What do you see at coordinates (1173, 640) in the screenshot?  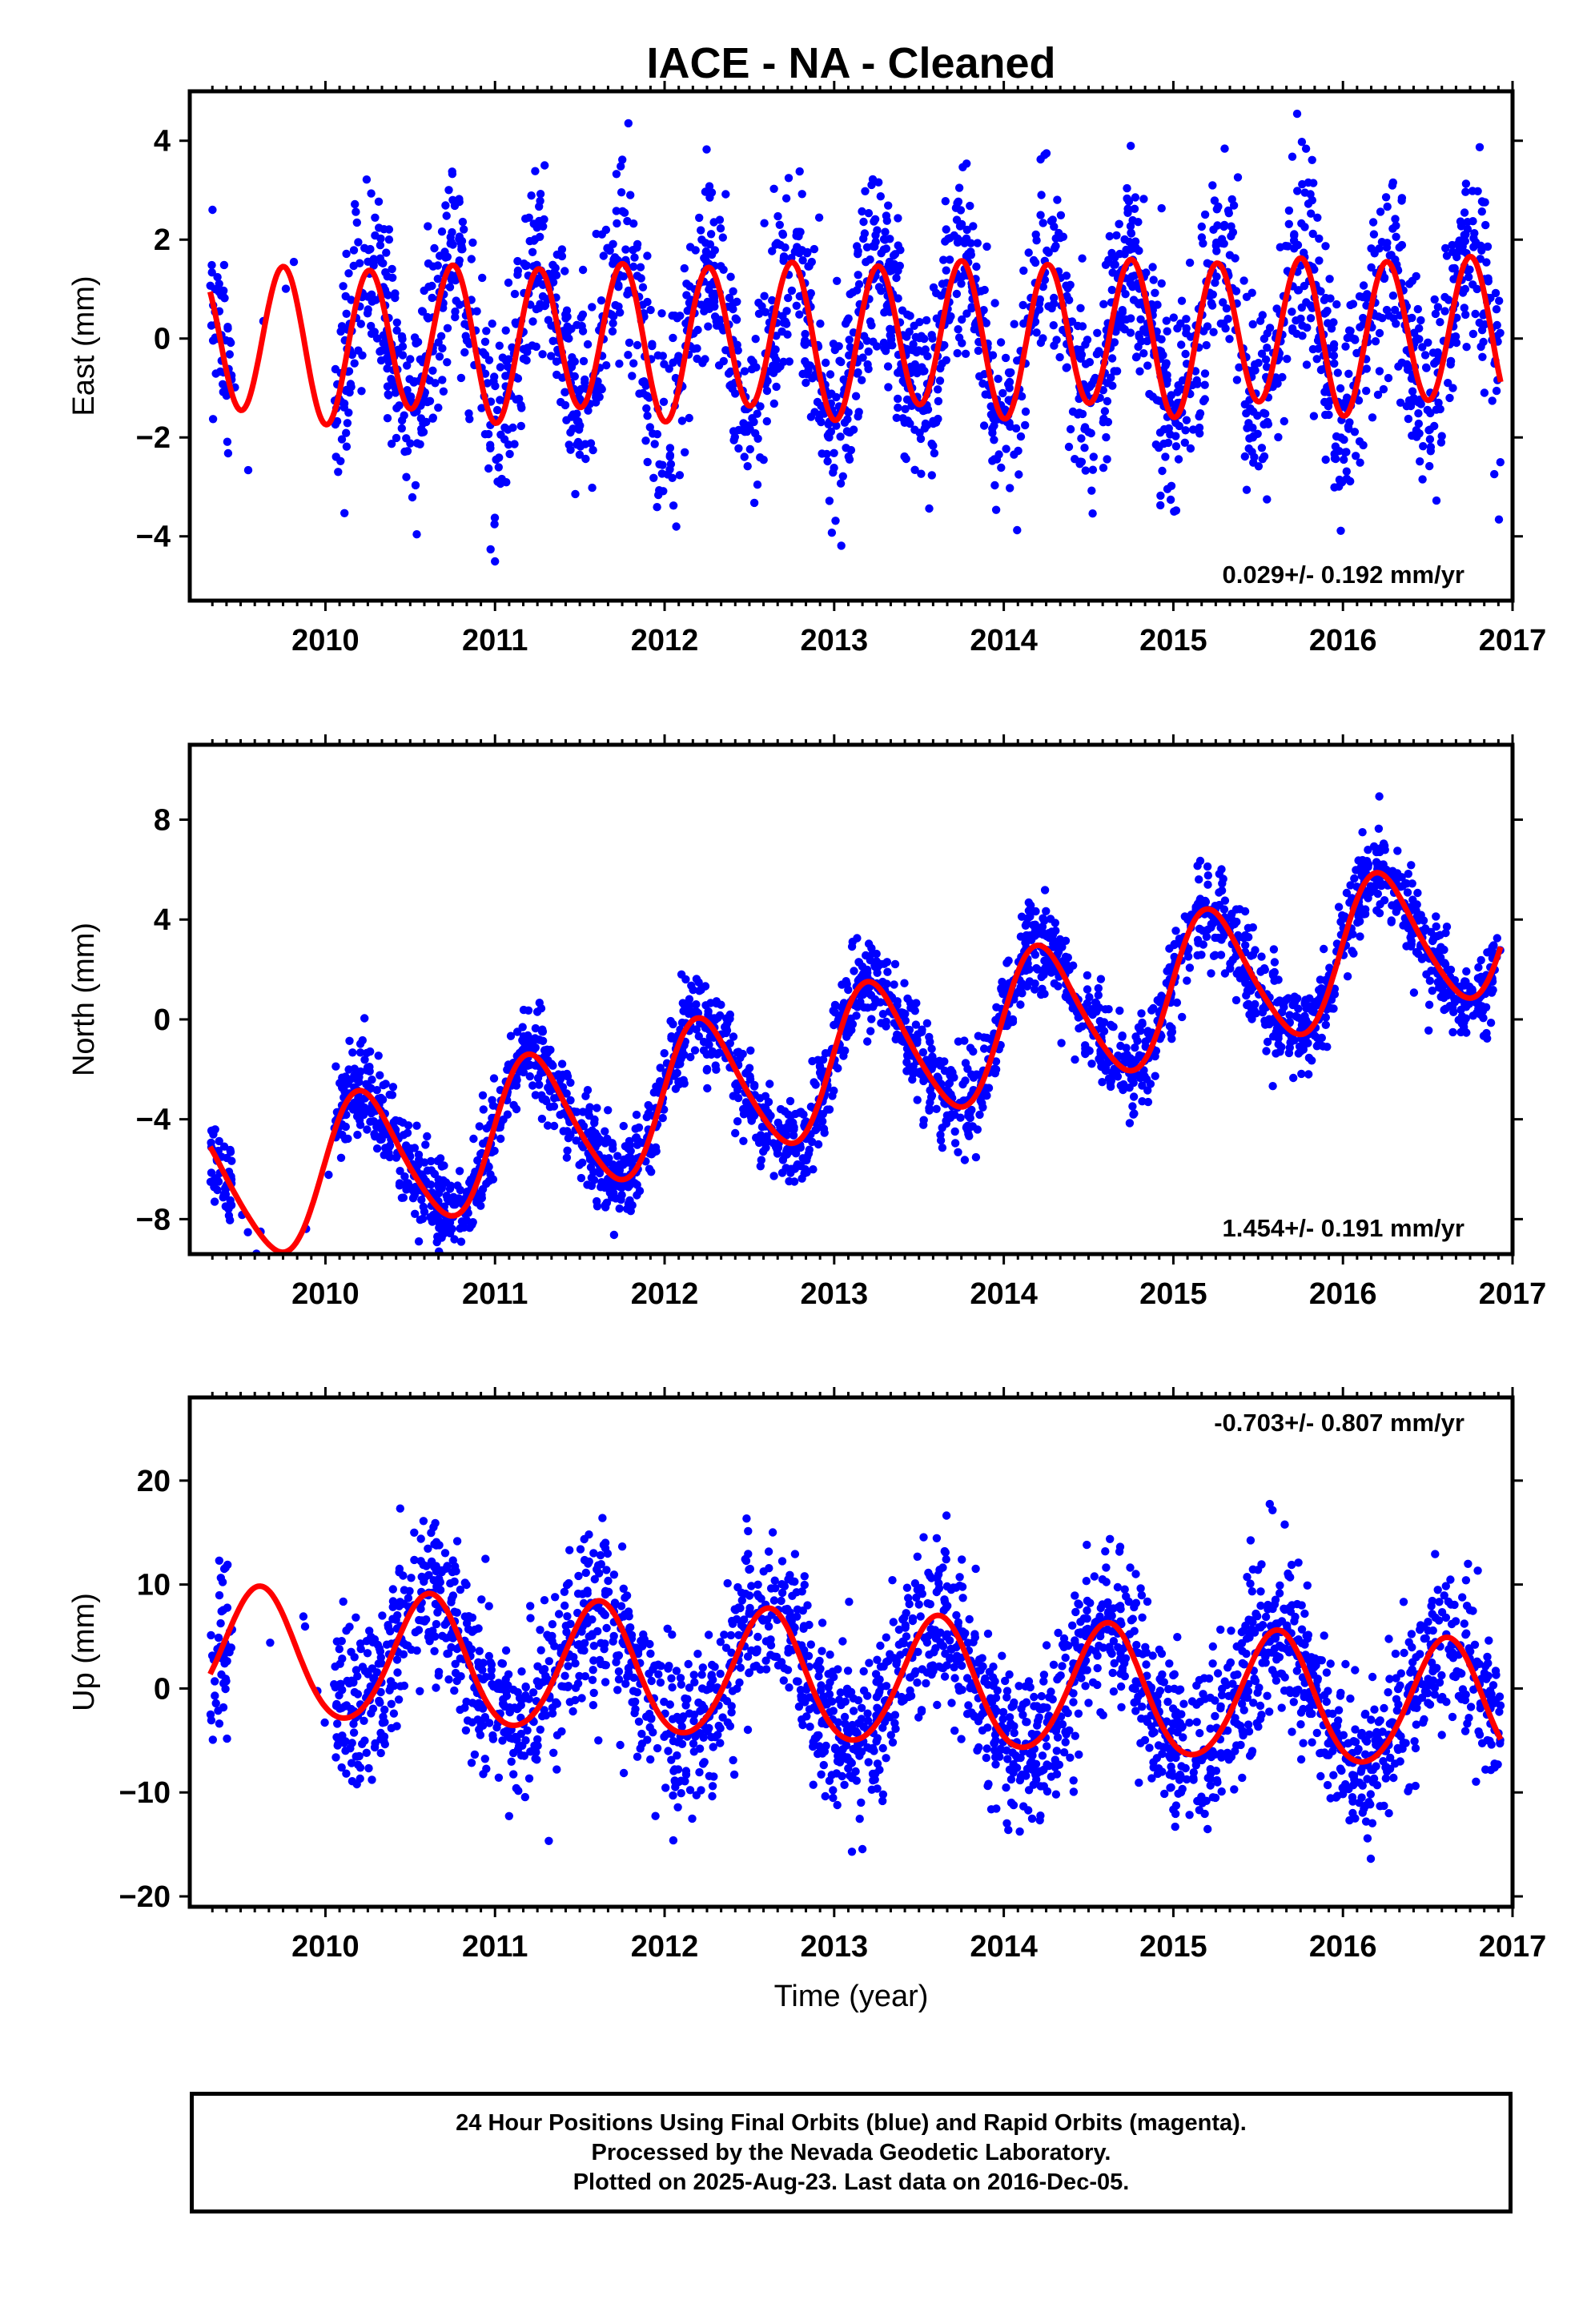 I see `x-tick-label: 2015` at bounding box center [1173, 640].